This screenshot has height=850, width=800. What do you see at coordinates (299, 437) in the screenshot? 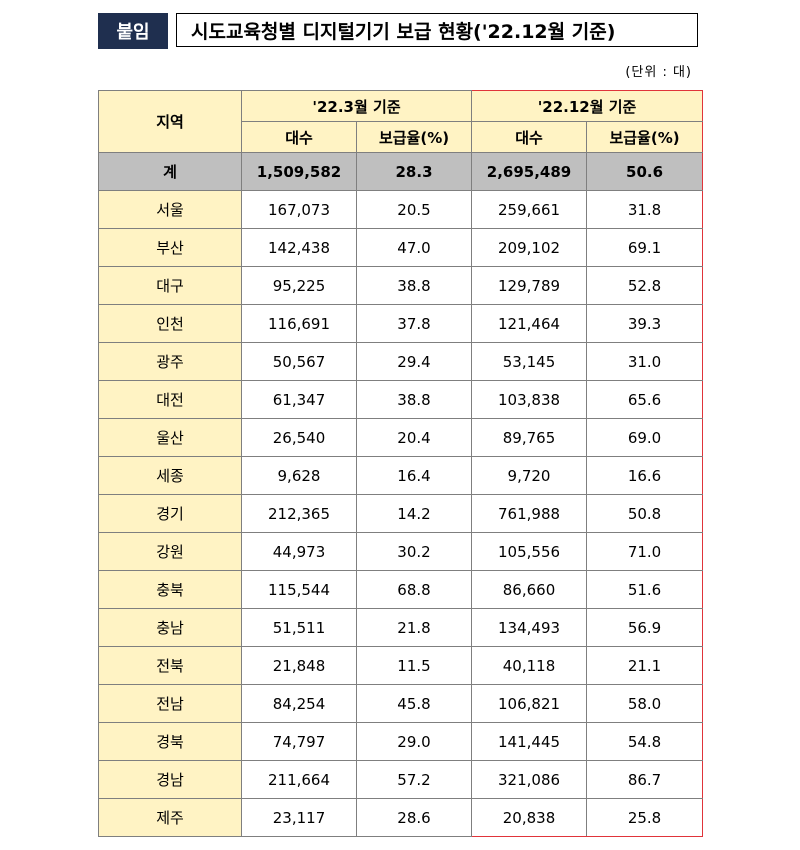
I see `count-mar-cell: 26,540` at bounding box center [299, 437].